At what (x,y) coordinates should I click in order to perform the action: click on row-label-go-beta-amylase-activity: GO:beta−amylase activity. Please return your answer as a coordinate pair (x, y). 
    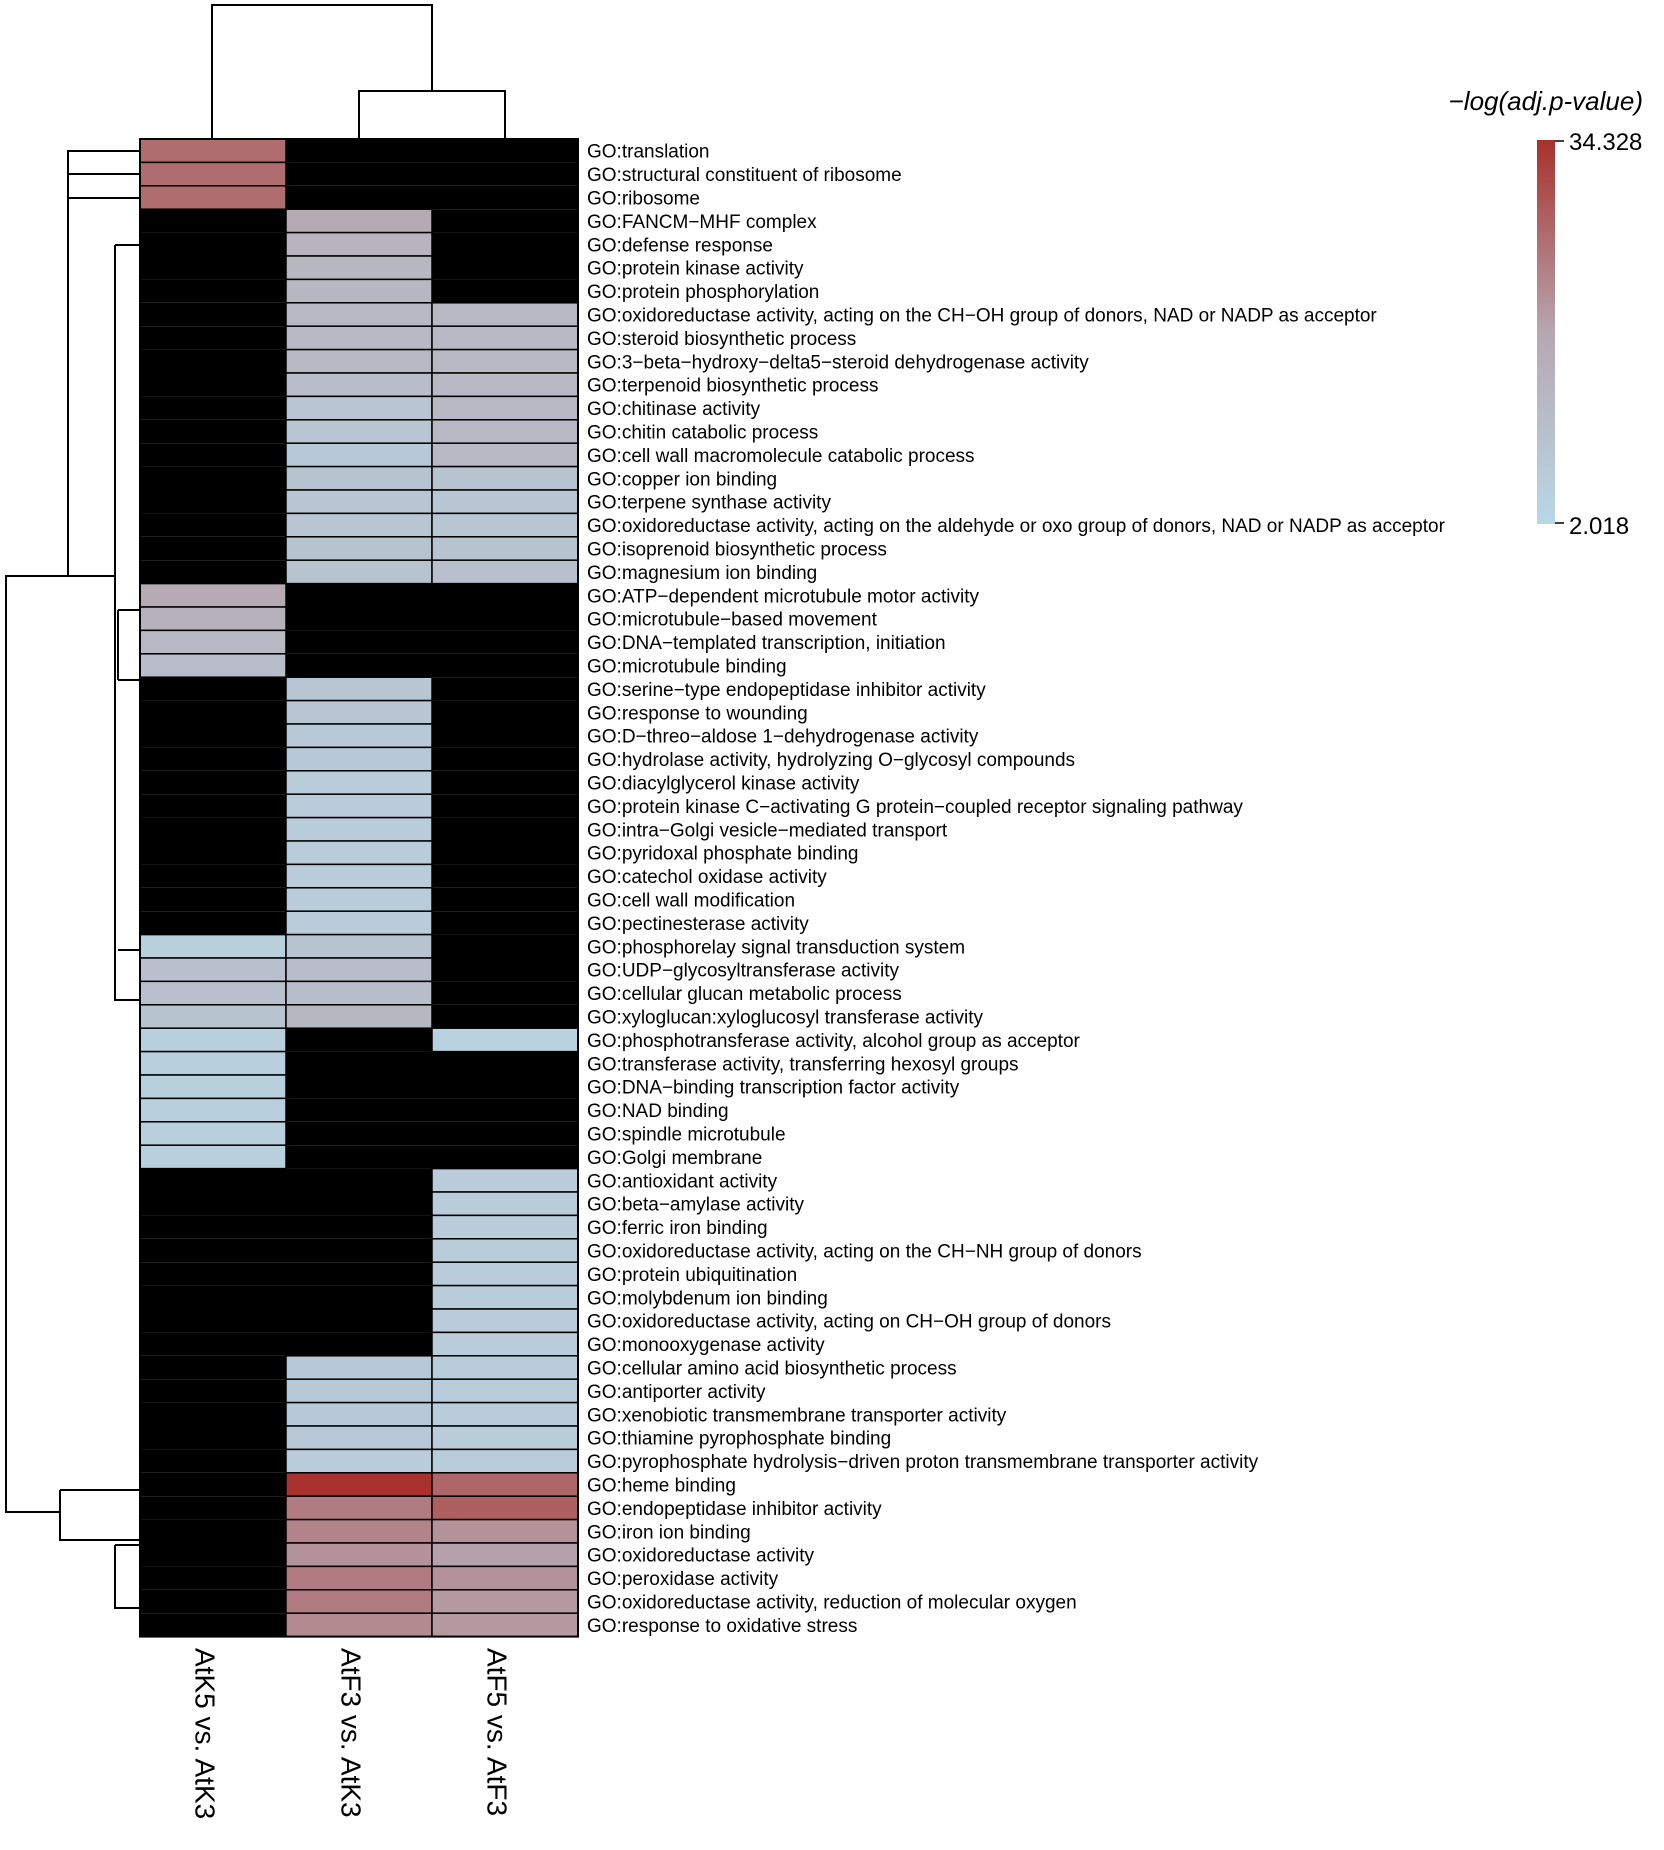
    Looking at the image, I should click on (696, 1205).